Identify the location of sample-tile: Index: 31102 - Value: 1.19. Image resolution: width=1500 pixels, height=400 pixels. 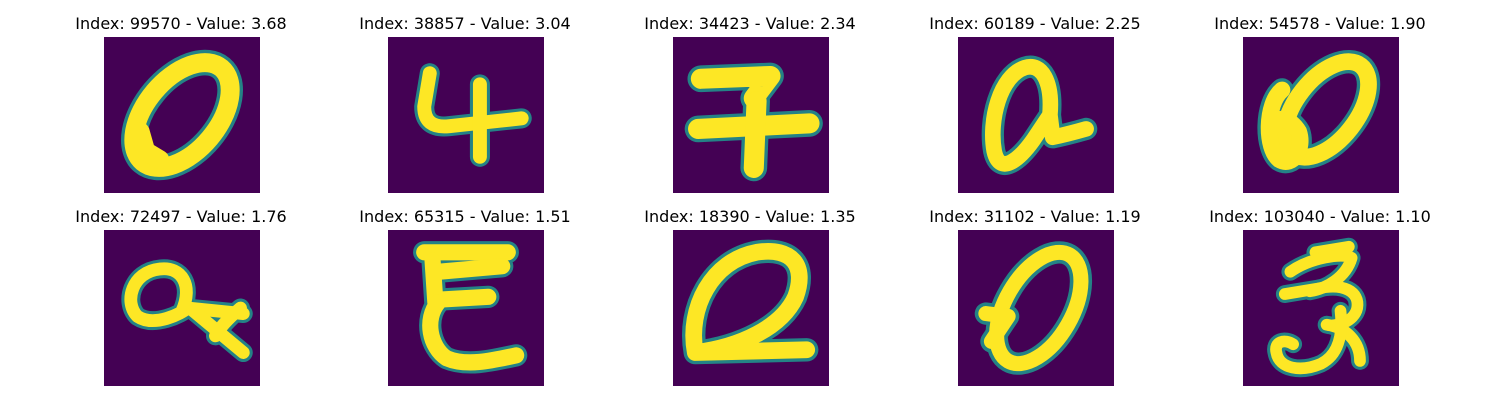
(1035, 295).